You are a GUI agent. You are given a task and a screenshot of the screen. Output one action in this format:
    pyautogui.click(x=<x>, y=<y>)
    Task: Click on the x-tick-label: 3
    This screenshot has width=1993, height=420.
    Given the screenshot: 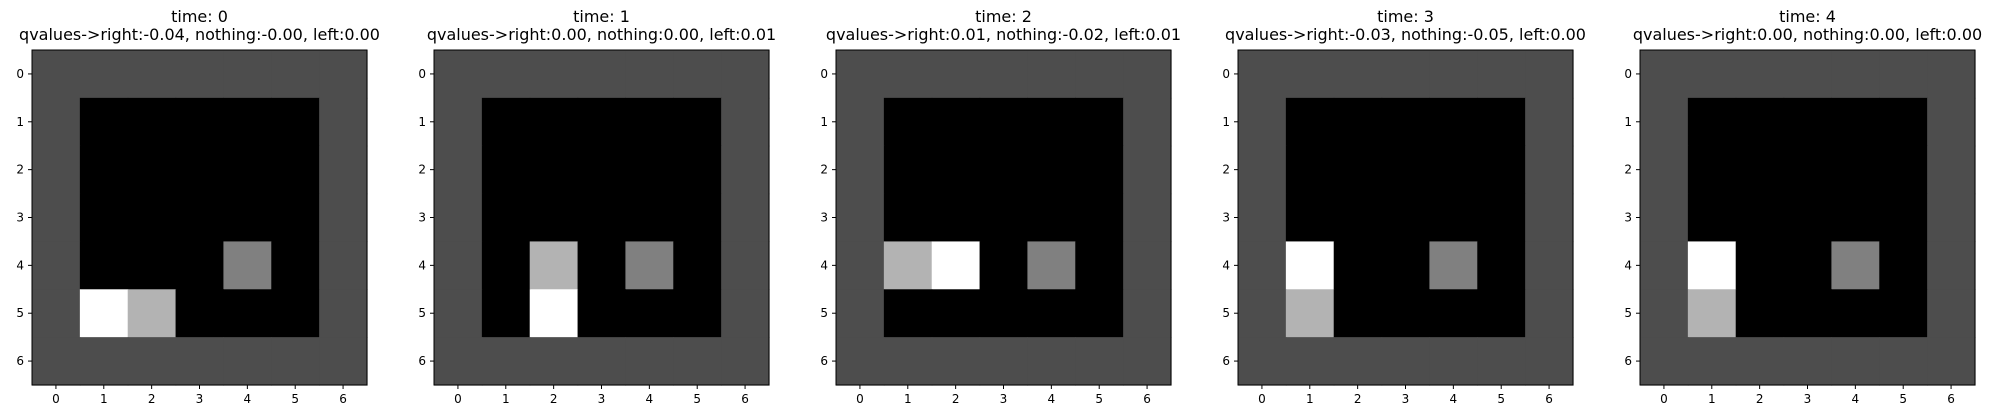 What is the action you would take?
    pyautogui.click(x=1406, y=399)
    